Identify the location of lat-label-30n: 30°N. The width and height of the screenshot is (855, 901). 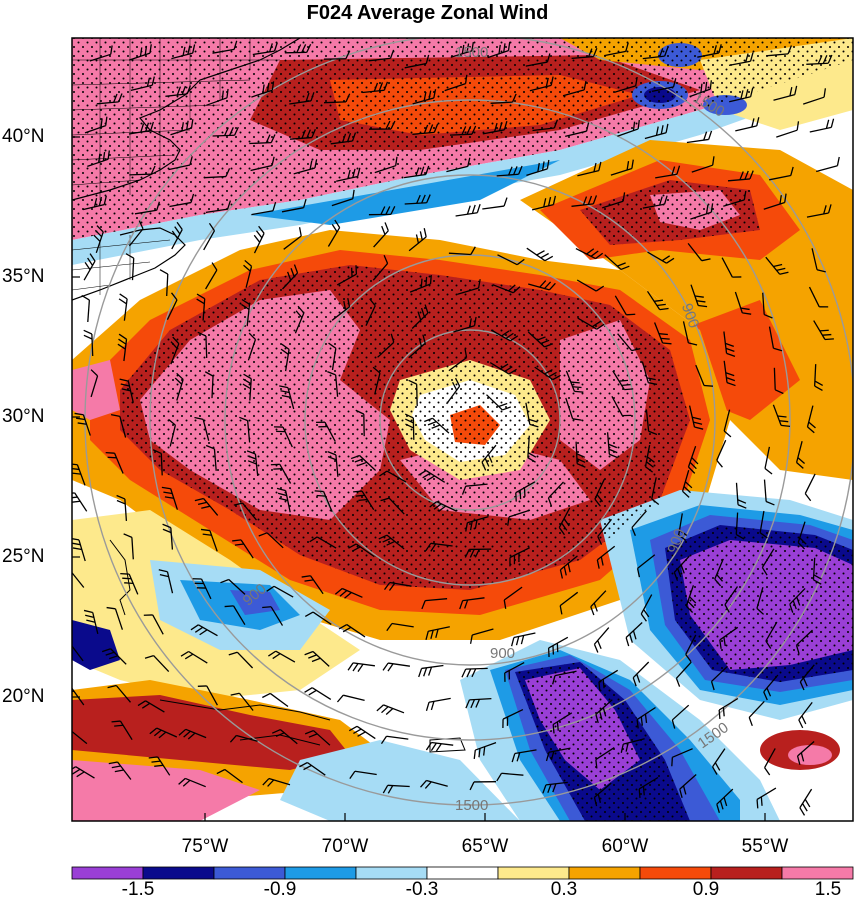
(23, 417).